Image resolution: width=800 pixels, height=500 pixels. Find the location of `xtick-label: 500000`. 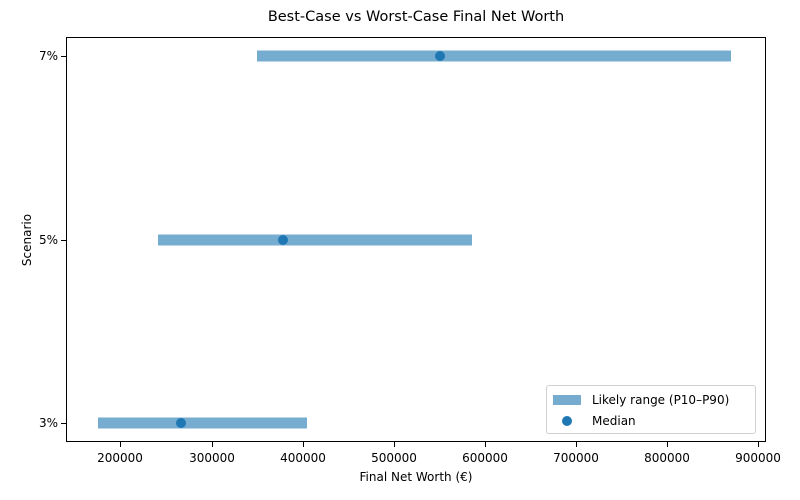

xtick-label: 500000 is located at coordinates (394, 458).